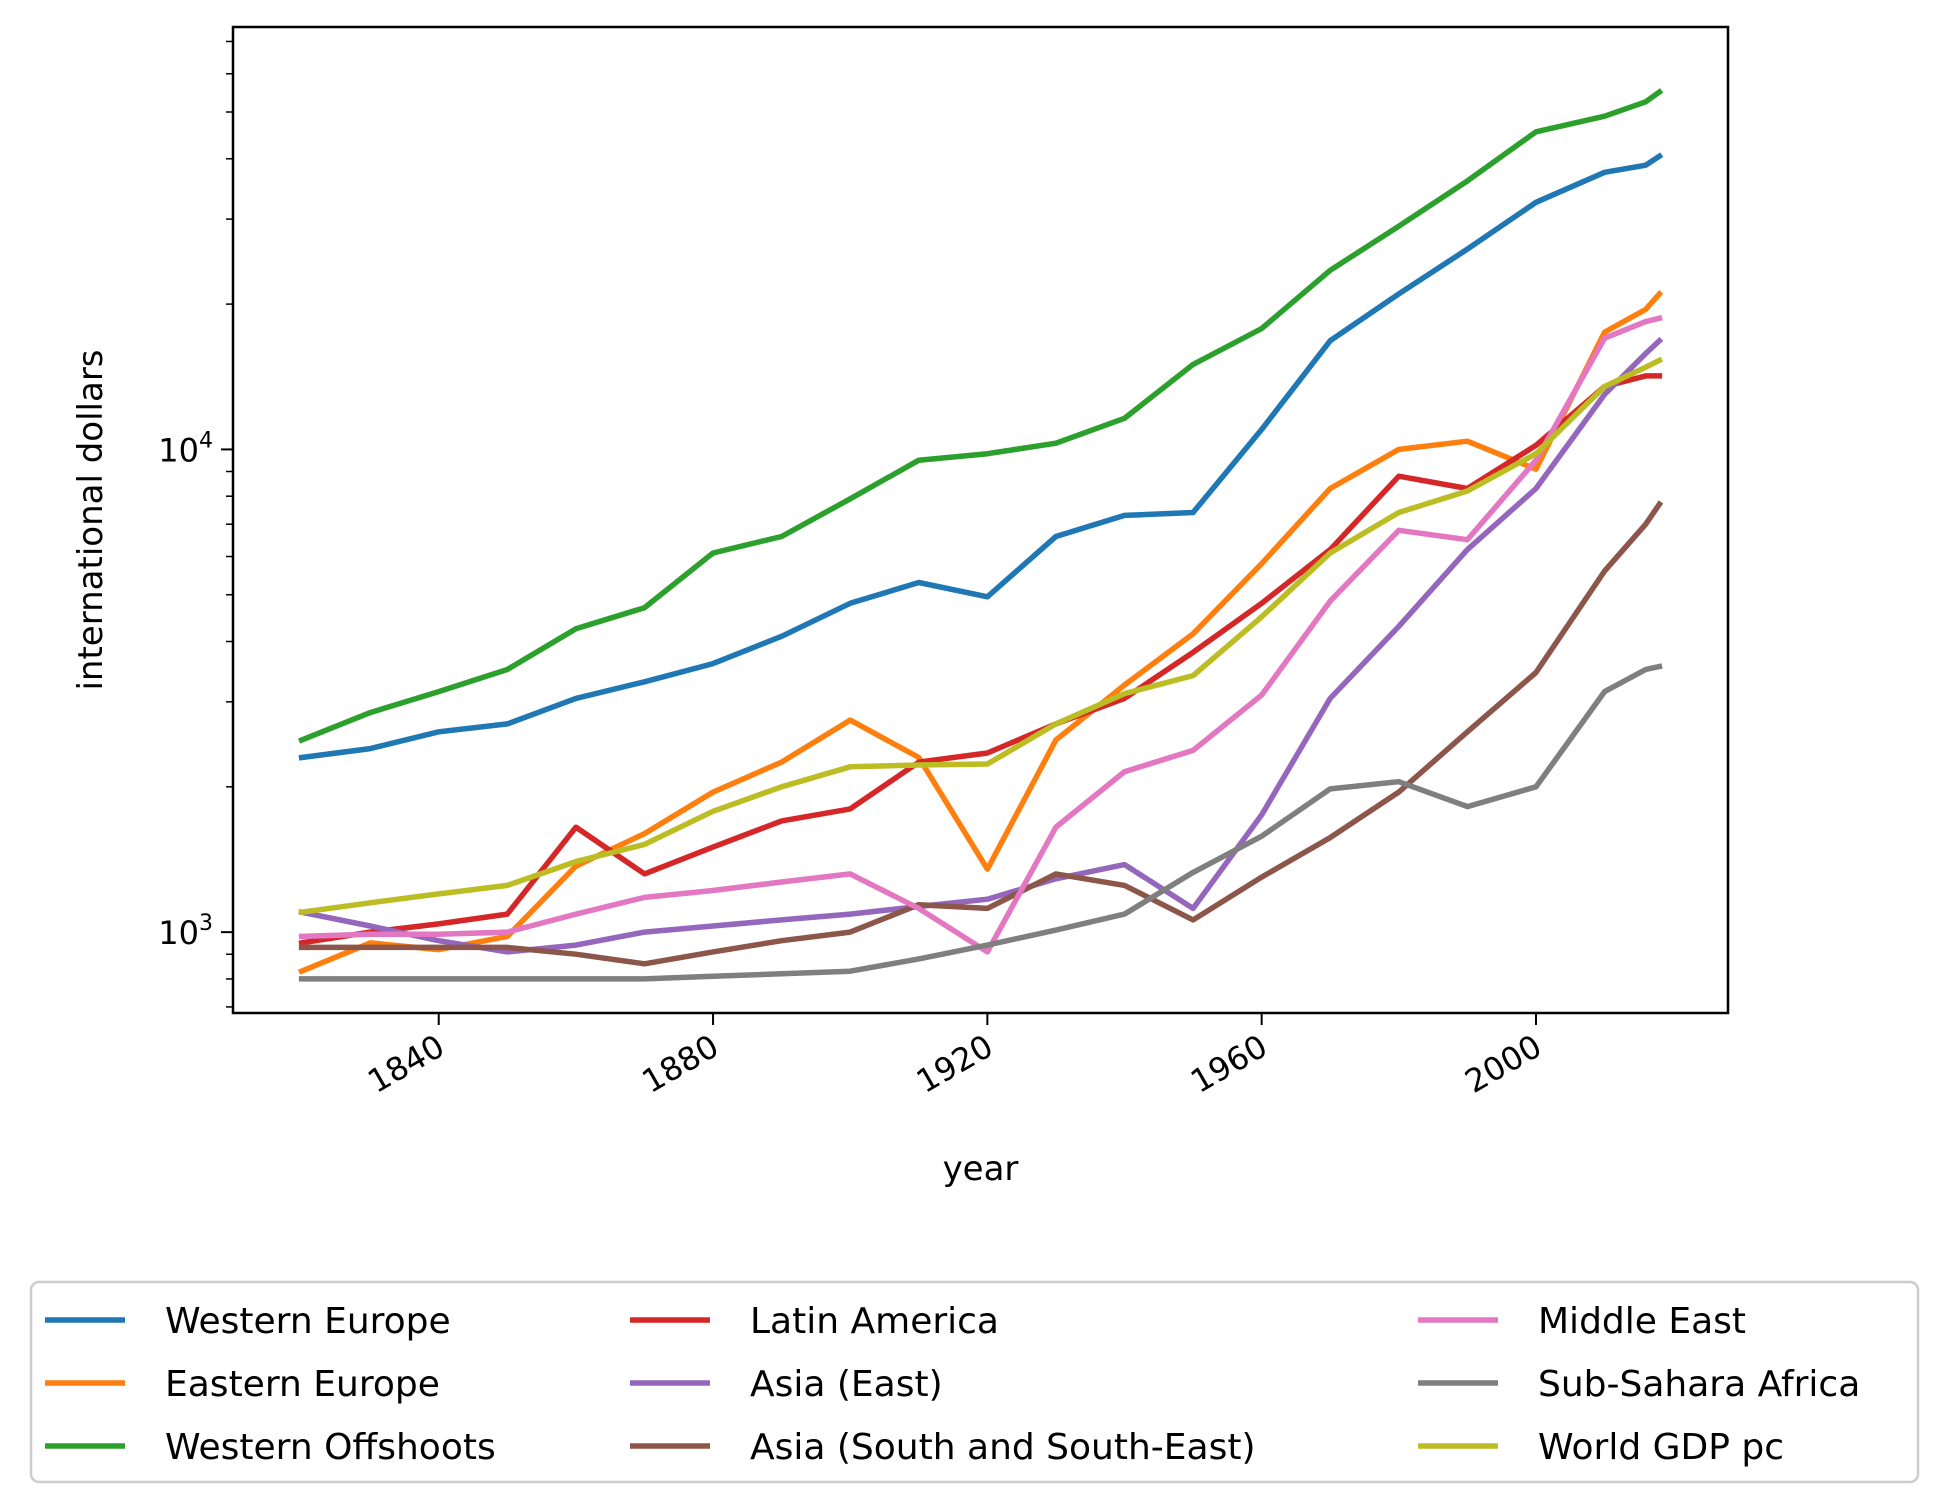 Image resolution: width=1950 pixels, height=1507 pixels. I want to click on x-tick-label: 1960, so click(1229, 1064).